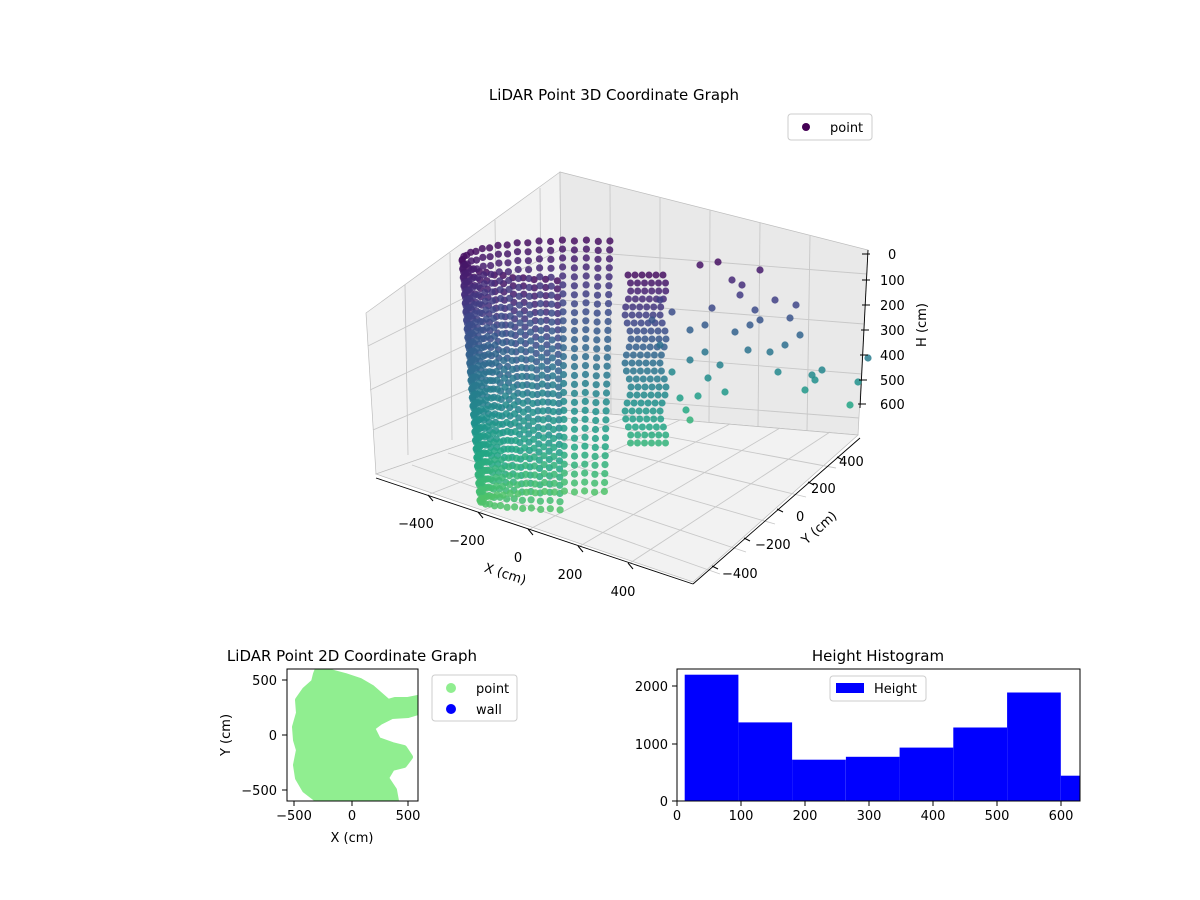 Image resolution: width=1200 pixels, height=900 pixels. I want to click on legend-hist: Height, so click(878, 688).